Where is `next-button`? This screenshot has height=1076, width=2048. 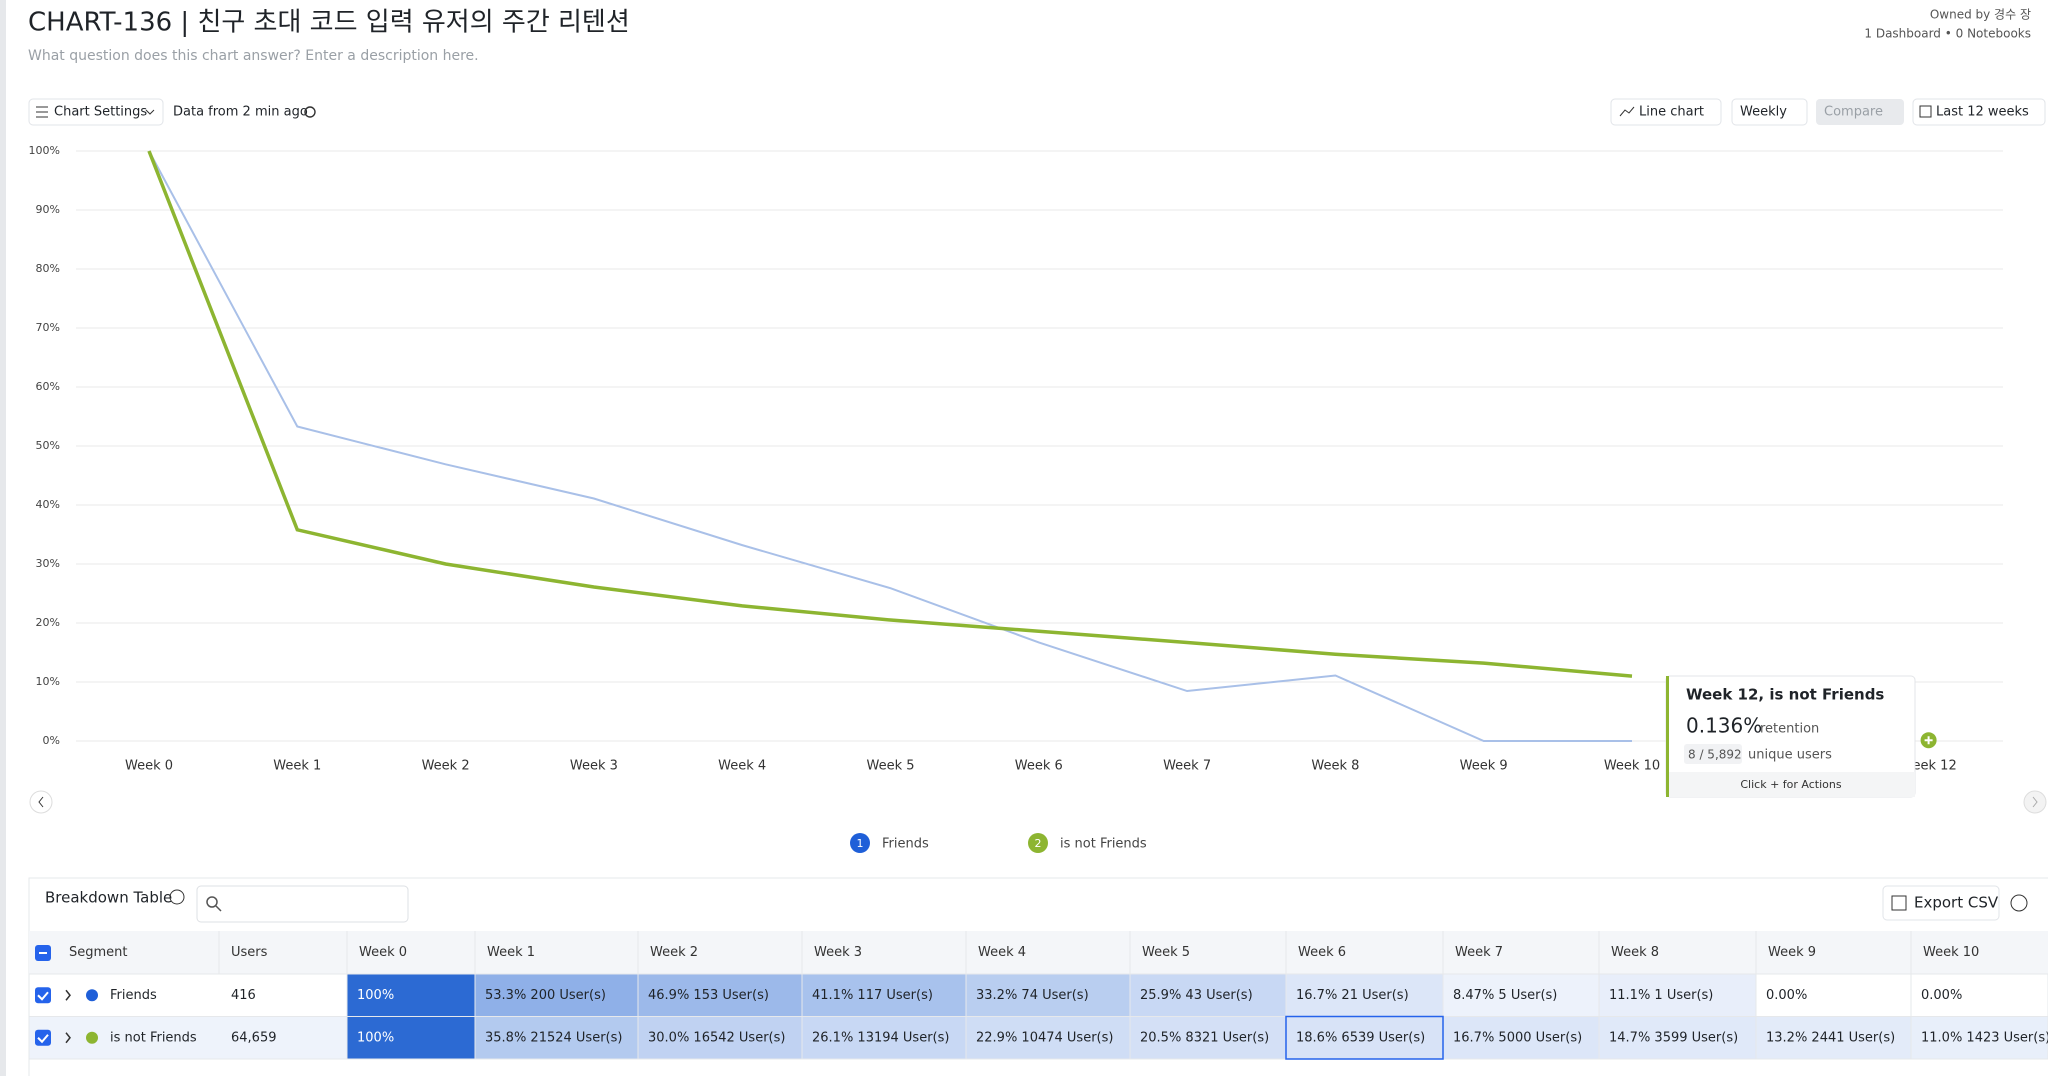 next-button is located at coordinates (2035, 802).